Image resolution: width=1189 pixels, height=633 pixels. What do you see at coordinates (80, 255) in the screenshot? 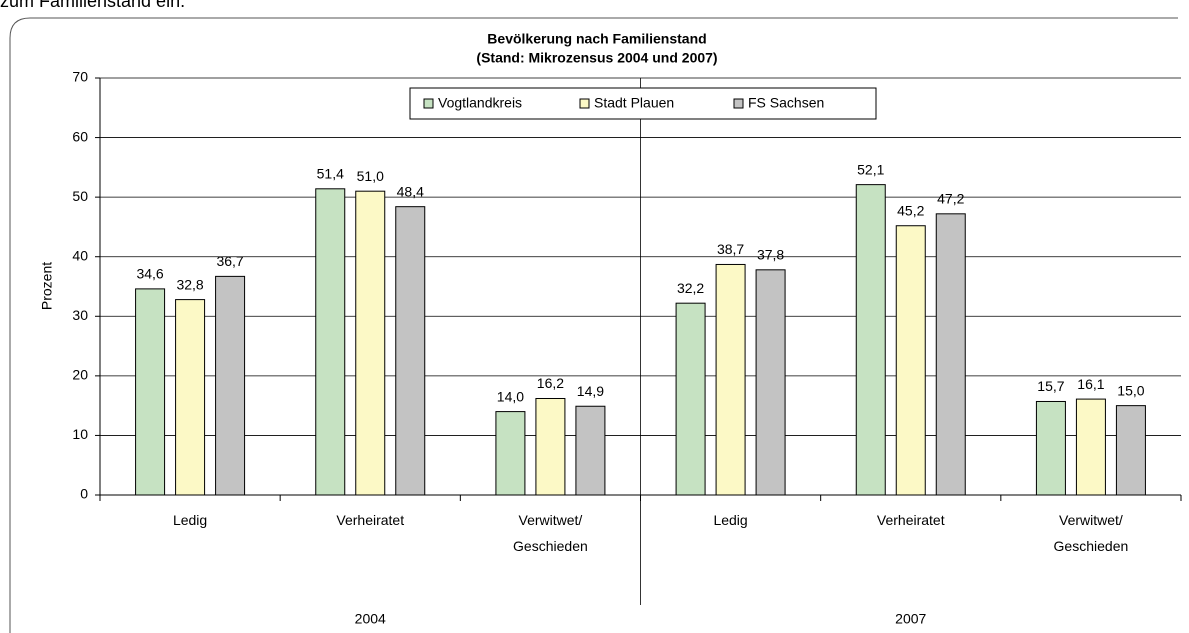
I see `y-tick-label: 40` at bounding box center [80, 255].